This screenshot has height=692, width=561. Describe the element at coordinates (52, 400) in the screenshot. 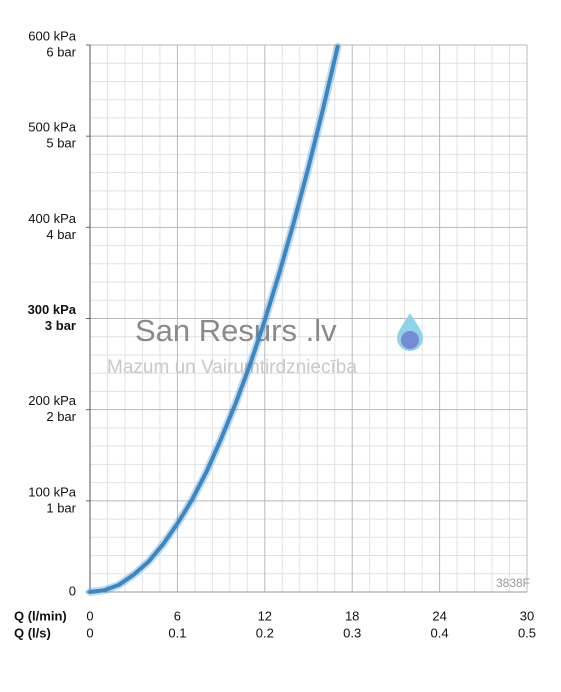

I see `y-tick-label: 200 kPa` at that location.